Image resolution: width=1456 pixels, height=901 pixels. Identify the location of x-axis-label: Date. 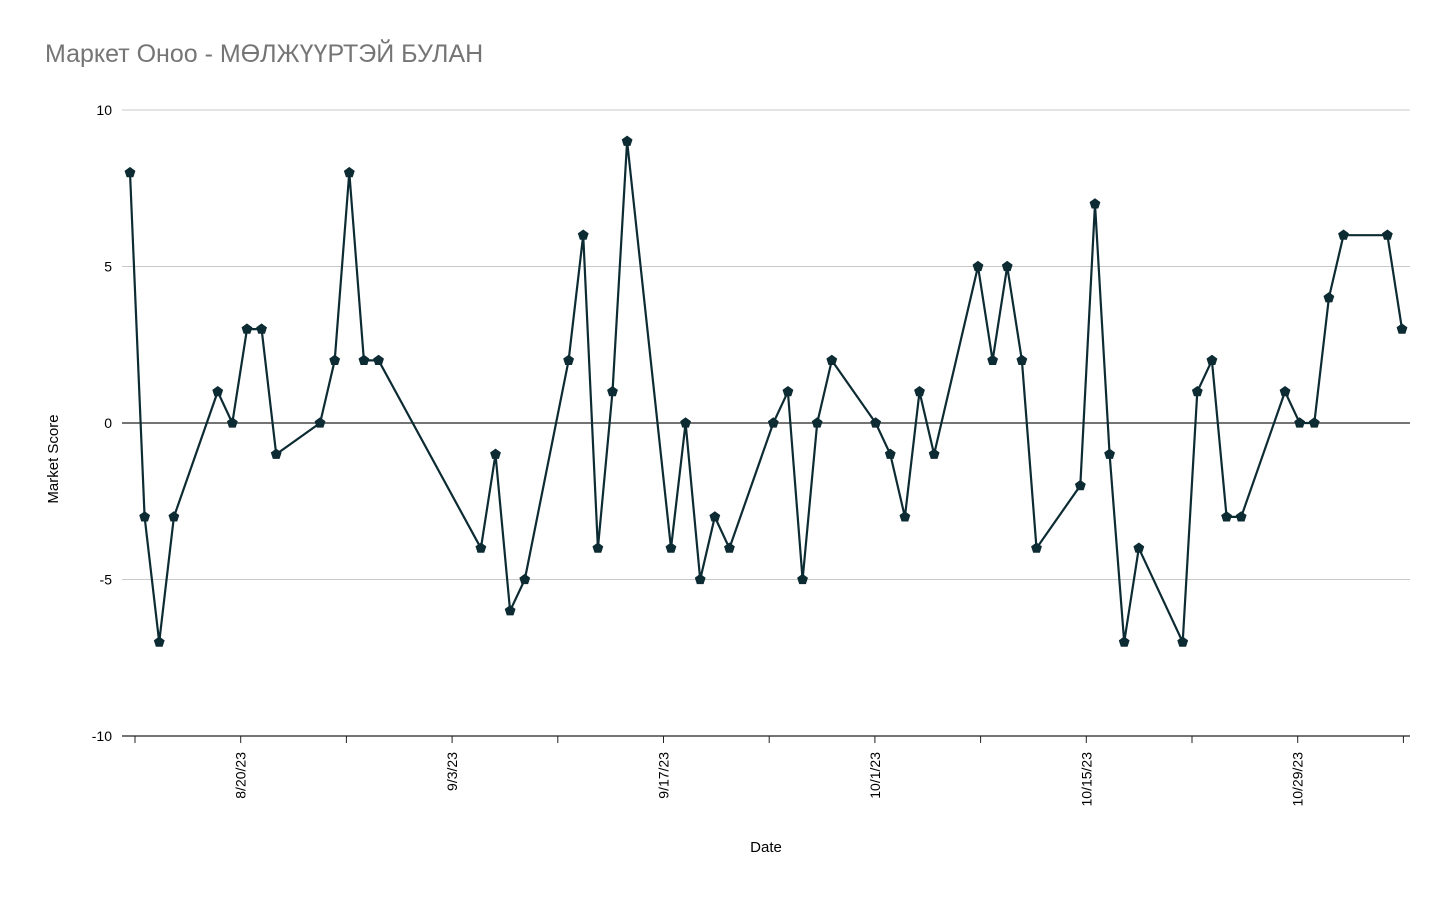
(766, 847).